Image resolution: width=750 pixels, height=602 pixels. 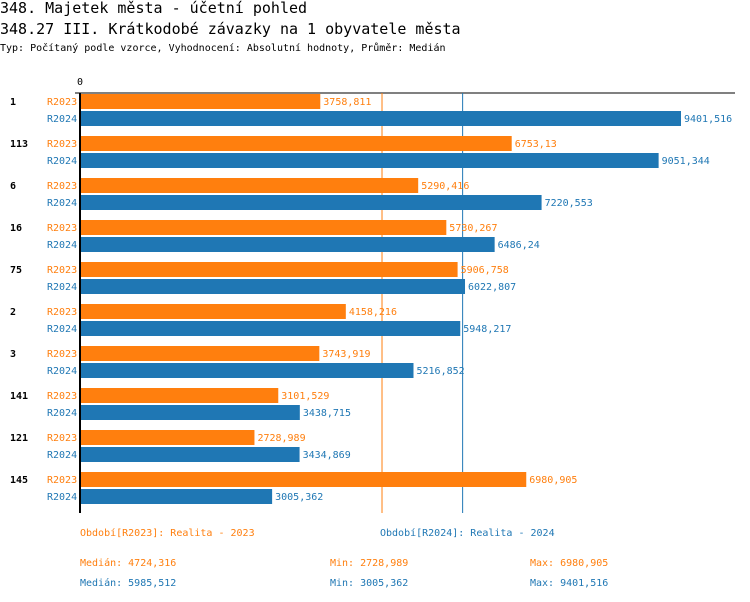 I want to click on median-r2023: Medián: 4724,316, so click(x=128, y=563).